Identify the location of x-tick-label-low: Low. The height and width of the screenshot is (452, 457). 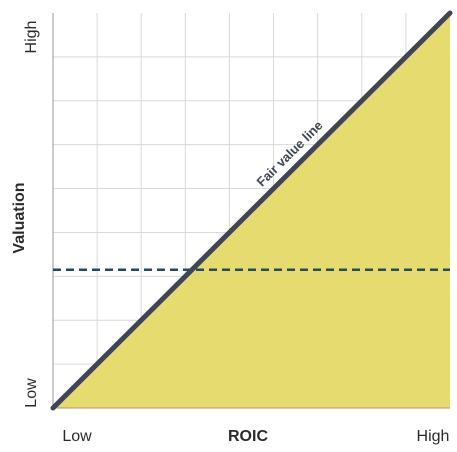
(77, 436).